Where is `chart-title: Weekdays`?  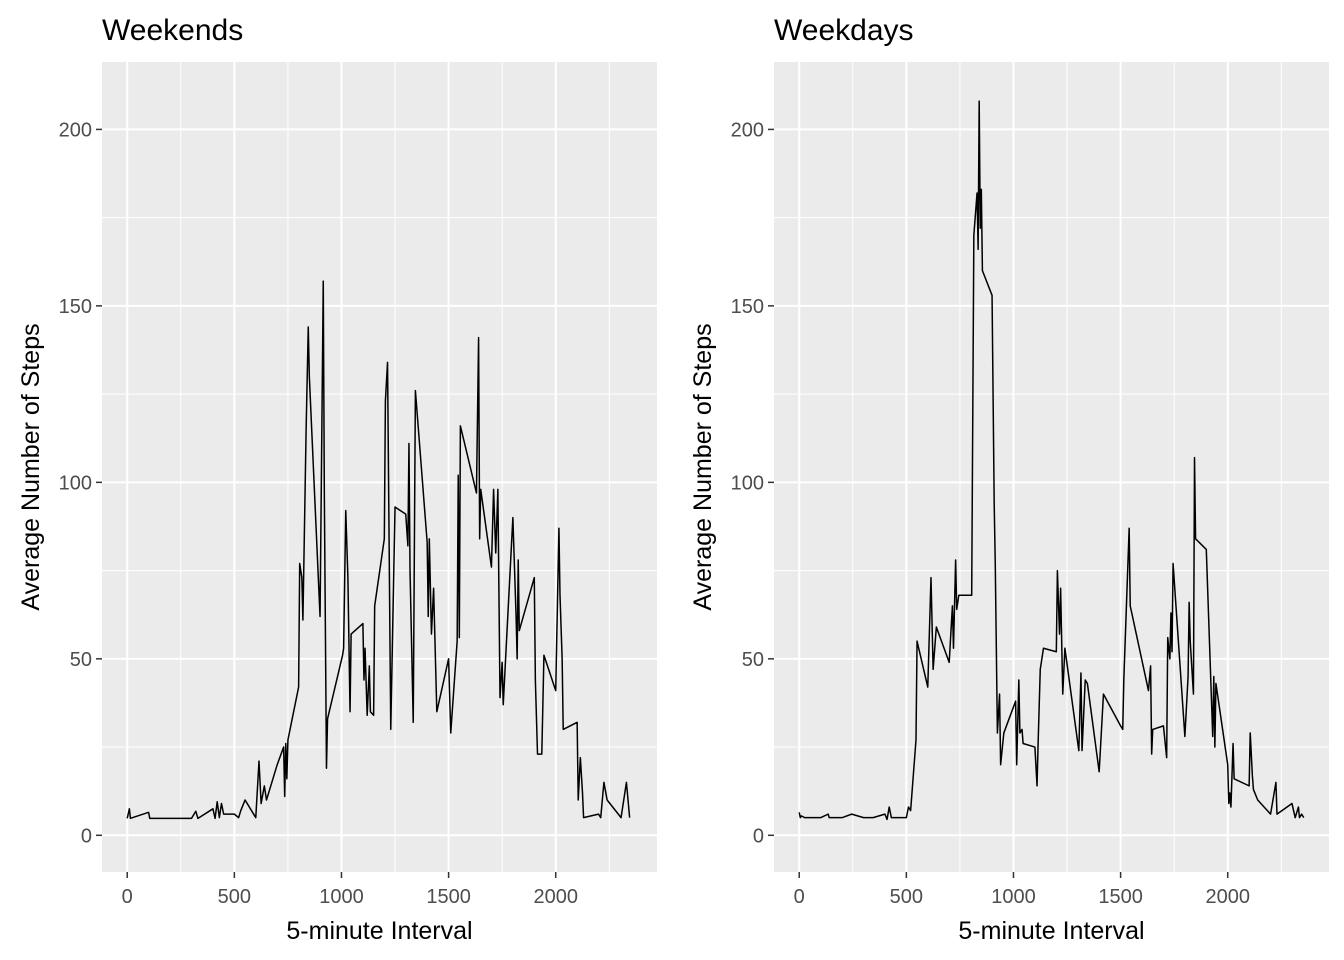
chart-title: Weekdays is located at coordinates (844, 30).